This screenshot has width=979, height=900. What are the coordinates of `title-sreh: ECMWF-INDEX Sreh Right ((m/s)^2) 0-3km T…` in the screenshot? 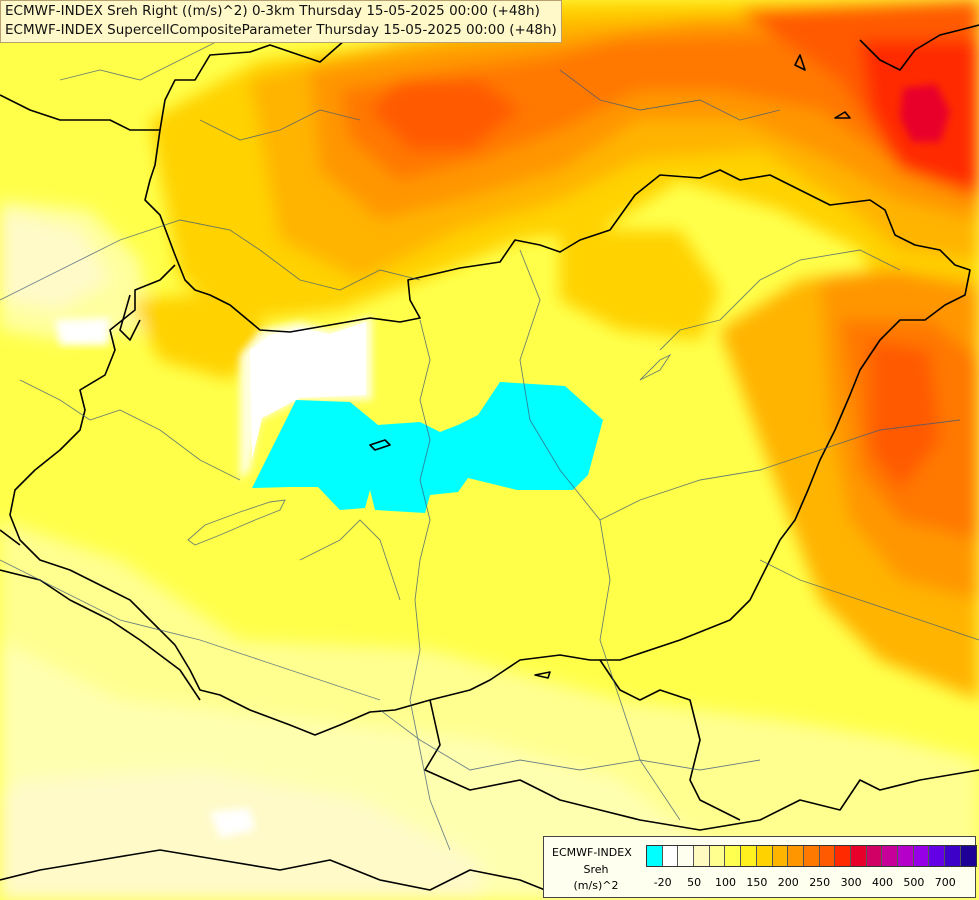 It's located at (272, 11).